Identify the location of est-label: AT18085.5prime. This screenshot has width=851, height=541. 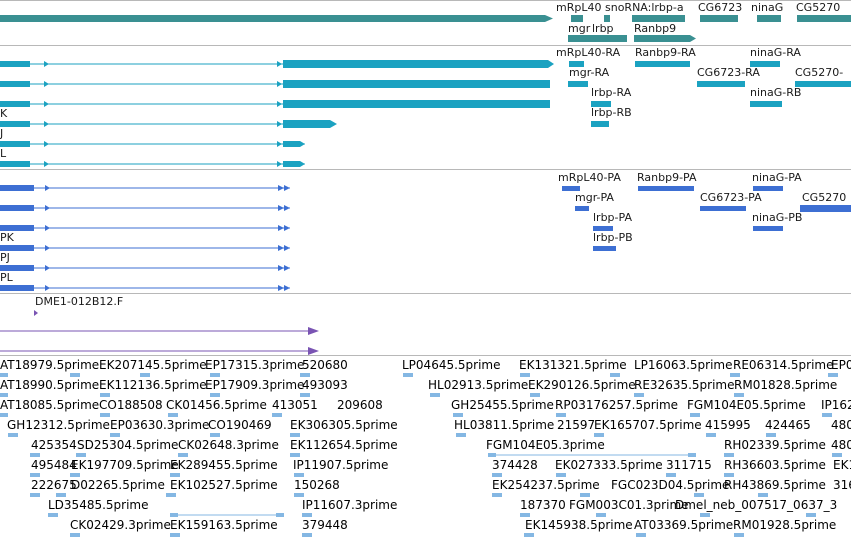
(50, 405).